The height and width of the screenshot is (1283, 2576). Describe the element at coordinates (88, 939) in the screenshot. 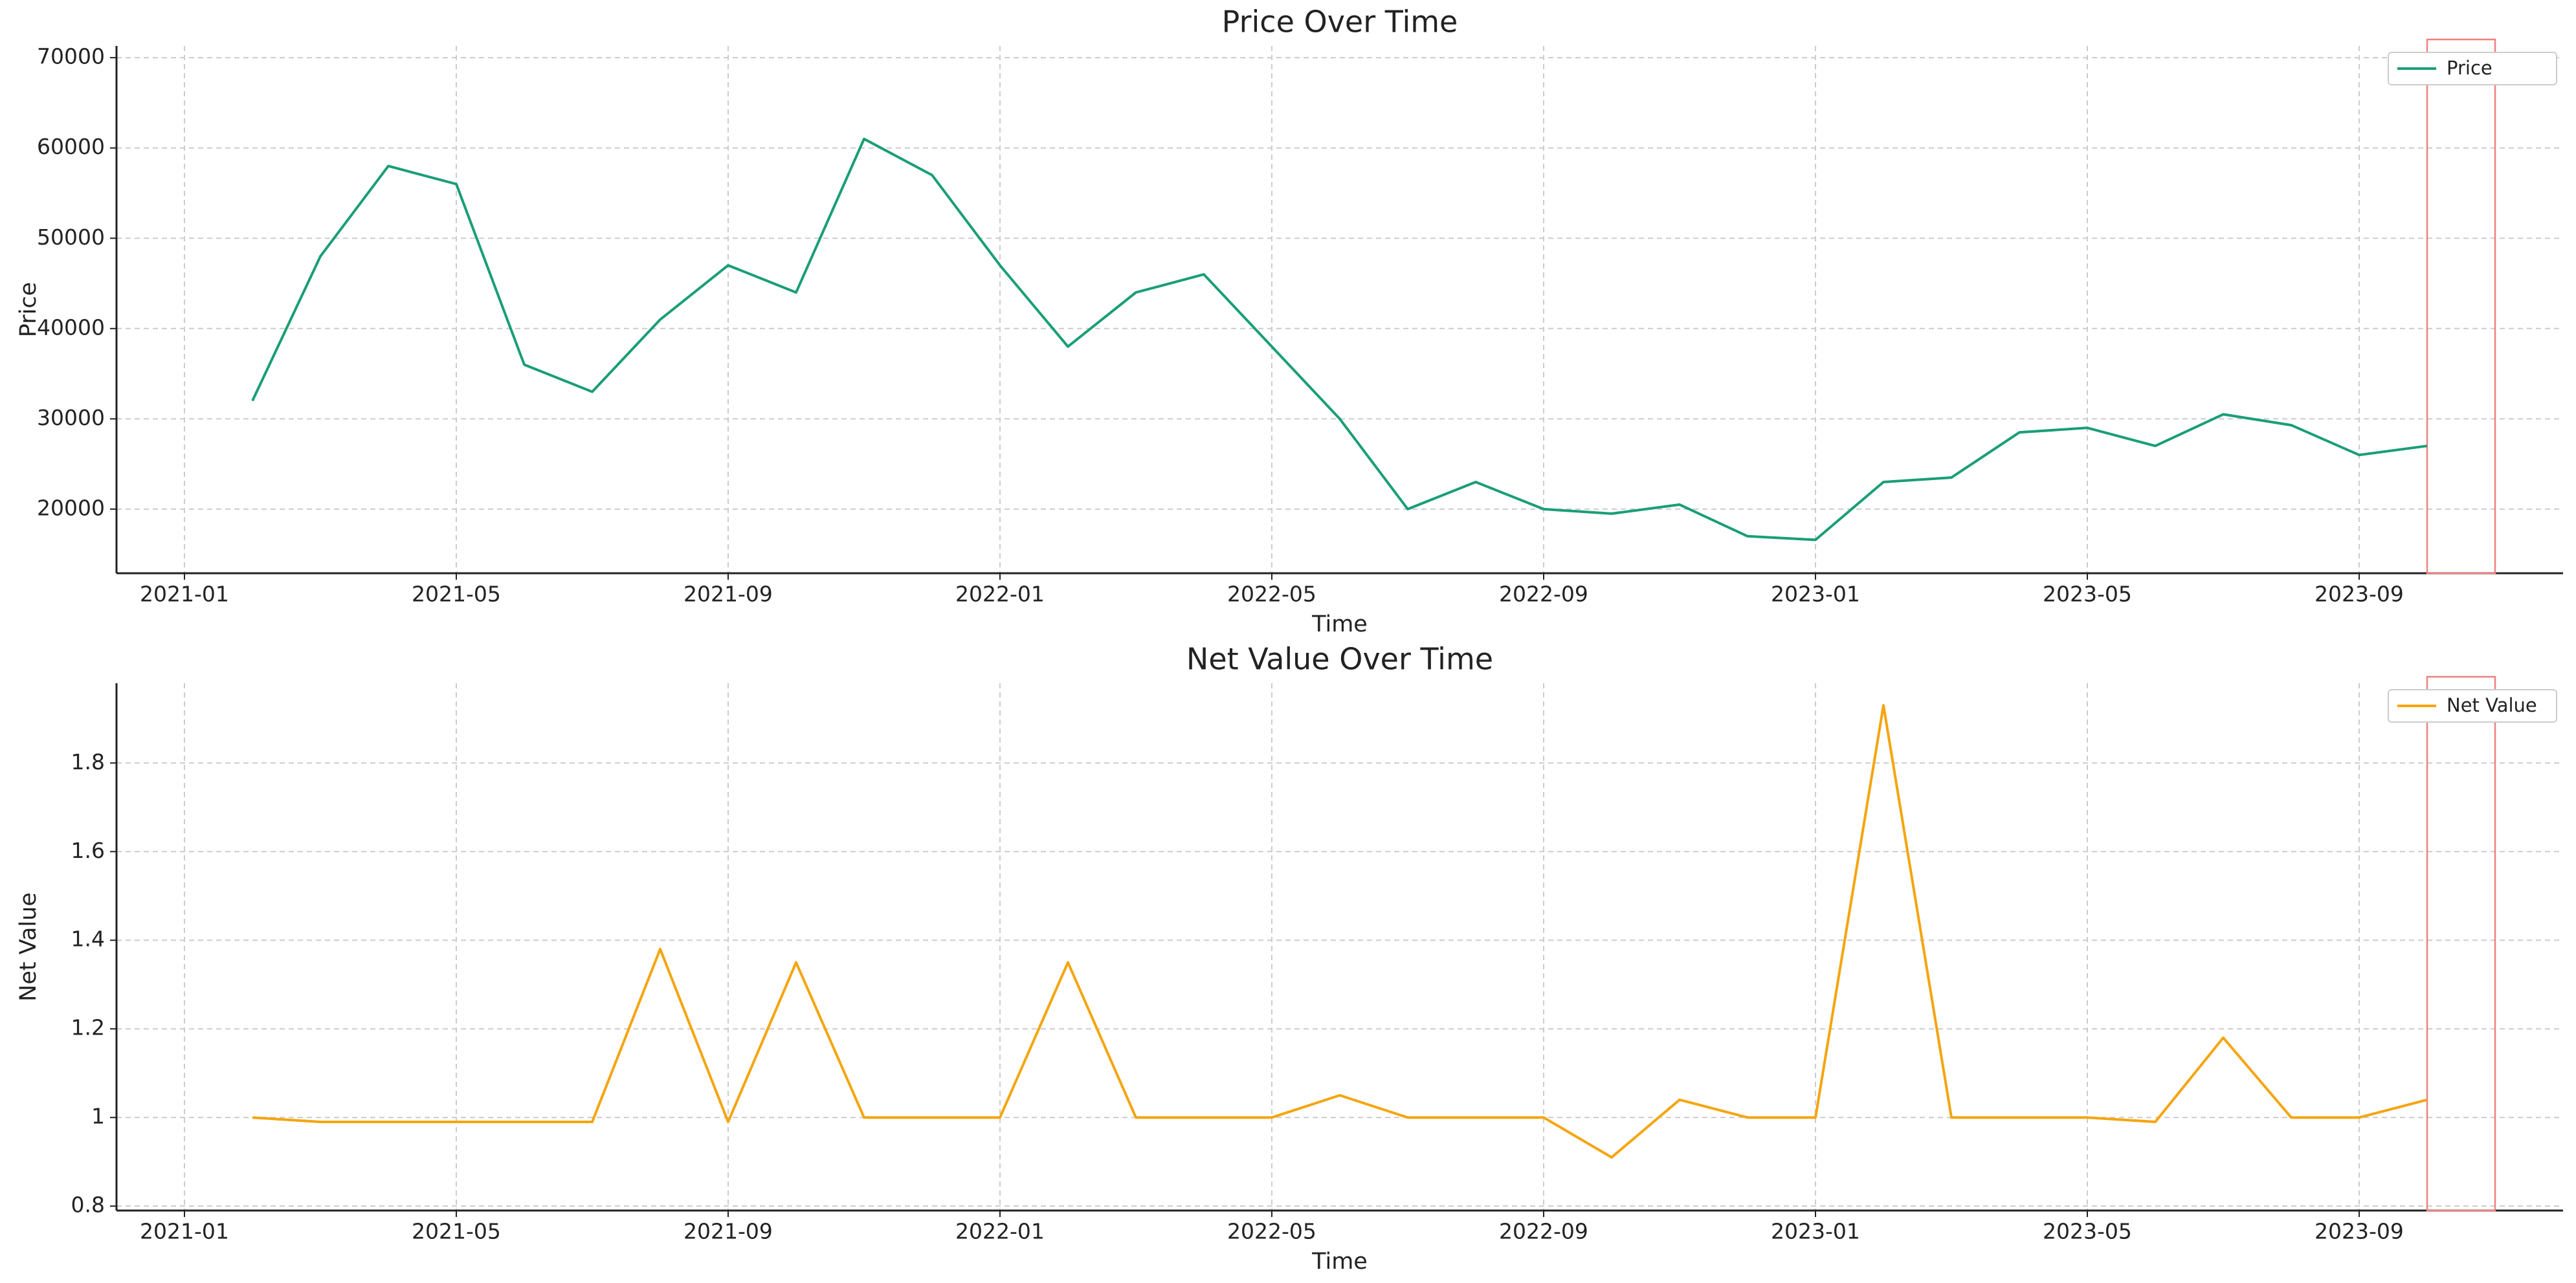

I see `y-tick-label: 1.4` at that location.